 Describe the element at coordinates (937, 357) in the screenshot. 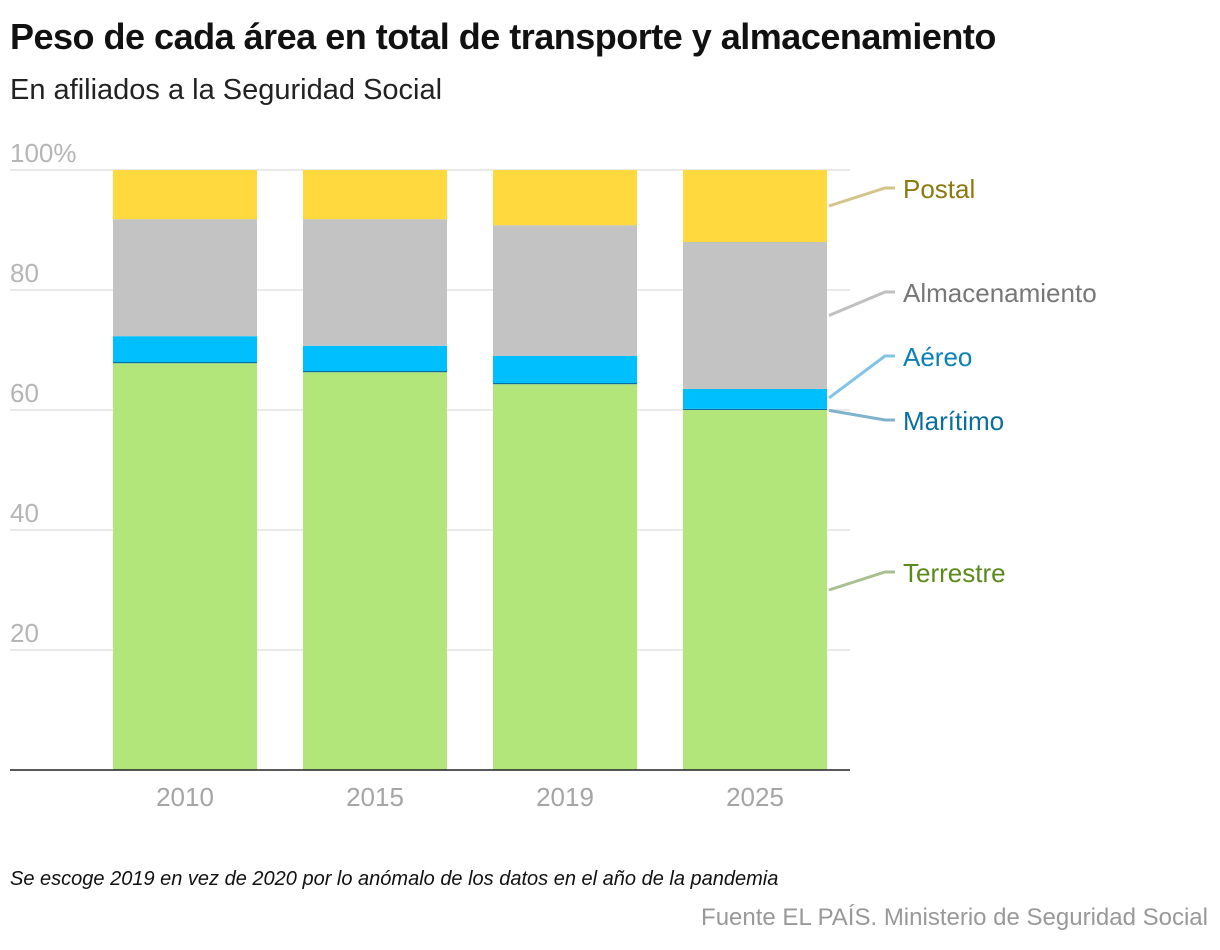

I see `legend-label-aéreo: Aéreo` at that location.